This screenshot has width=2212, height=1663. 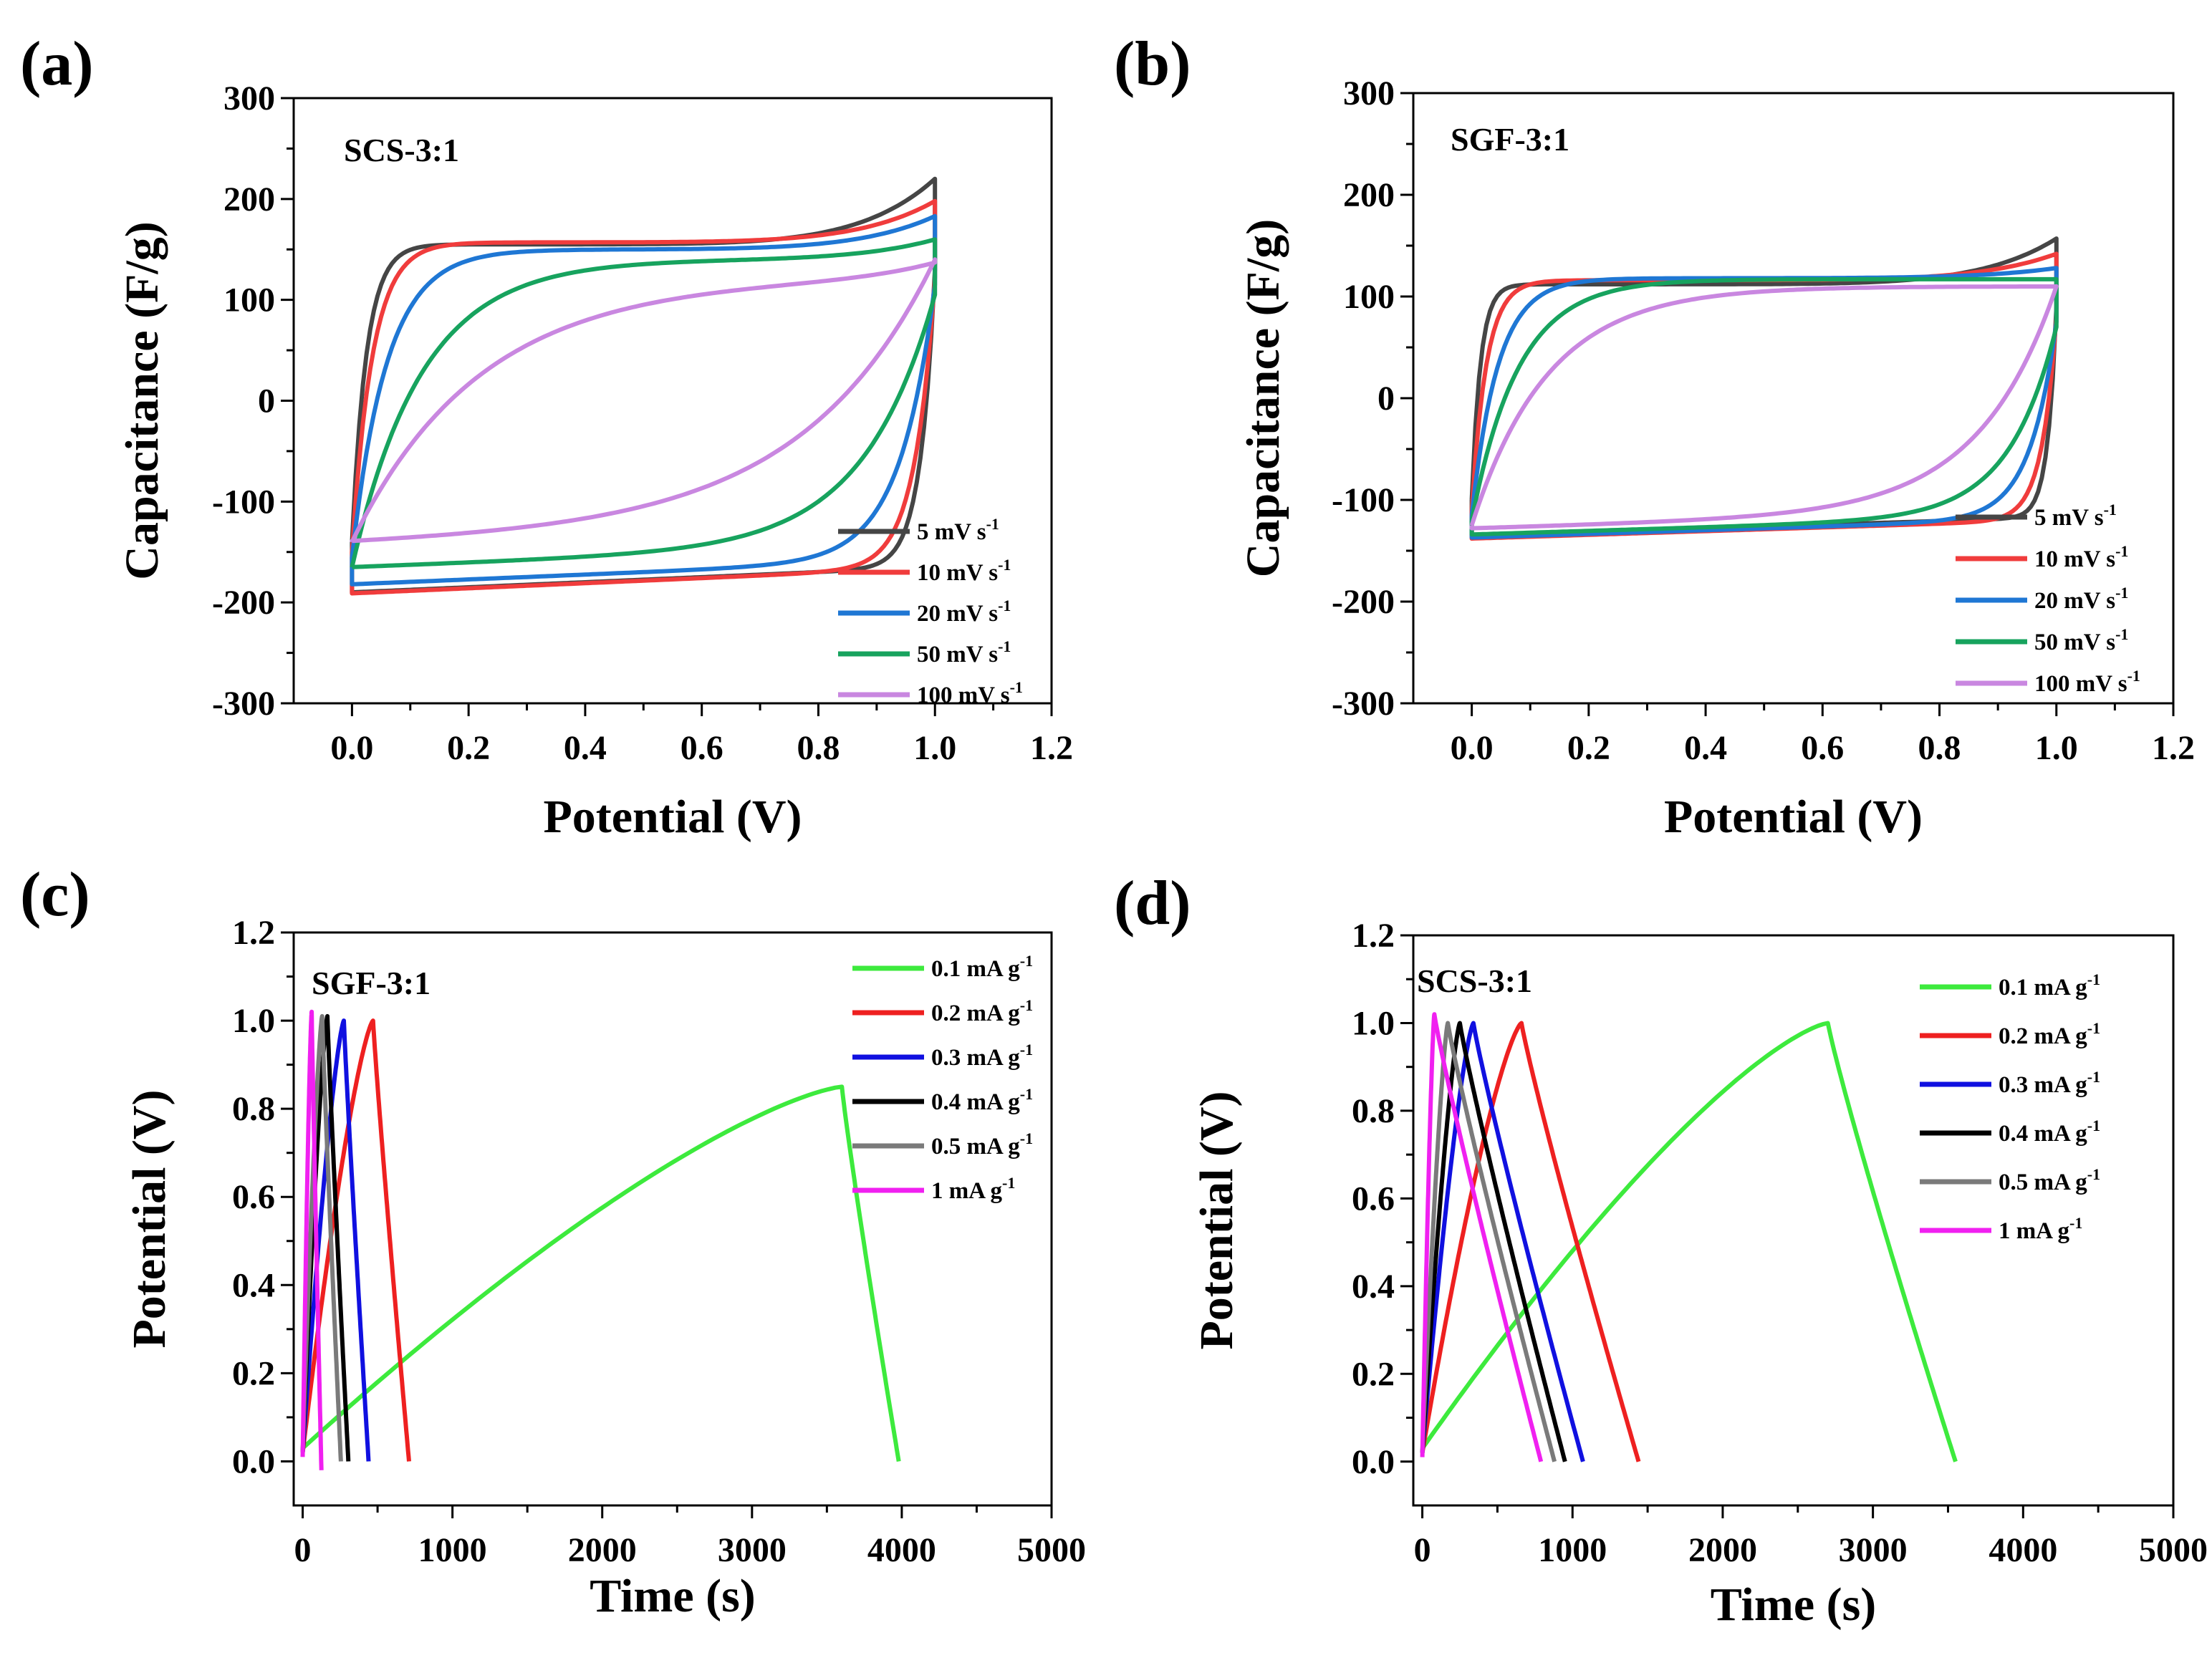 What do you see at coordinates (975, 1013) in the screenshot?
I see `legend-label-text: 0.2 mA g` at bounding box center [975, 1013].